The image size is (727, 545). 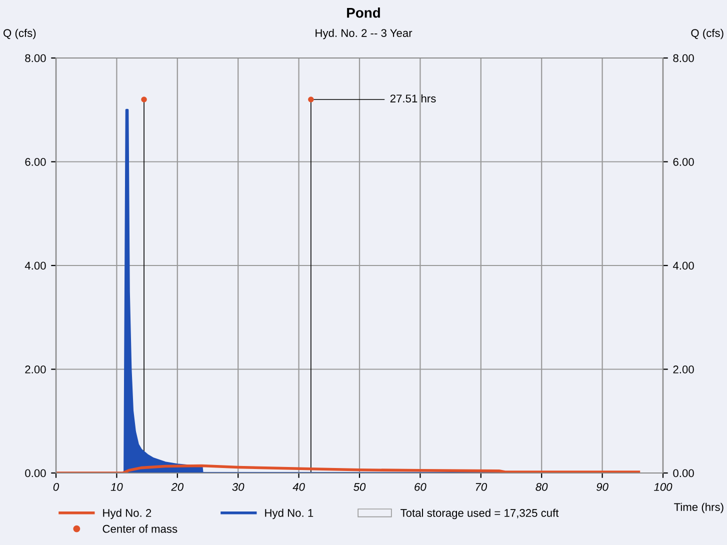 I want to click on y2-tick-label: 0.00, so click(x=683, y=473).